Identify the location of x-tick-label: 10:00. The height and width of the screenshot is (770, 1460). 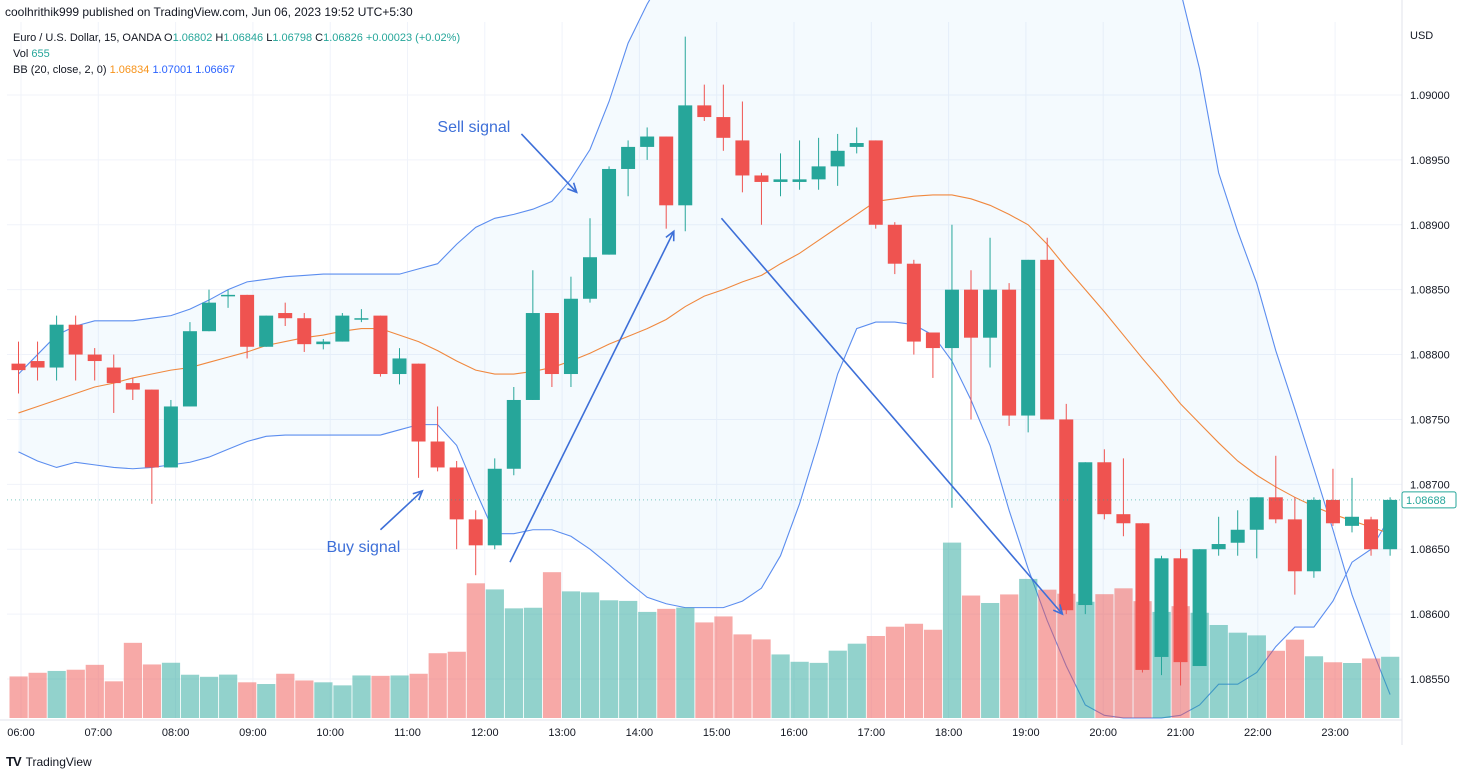
(330, 733).